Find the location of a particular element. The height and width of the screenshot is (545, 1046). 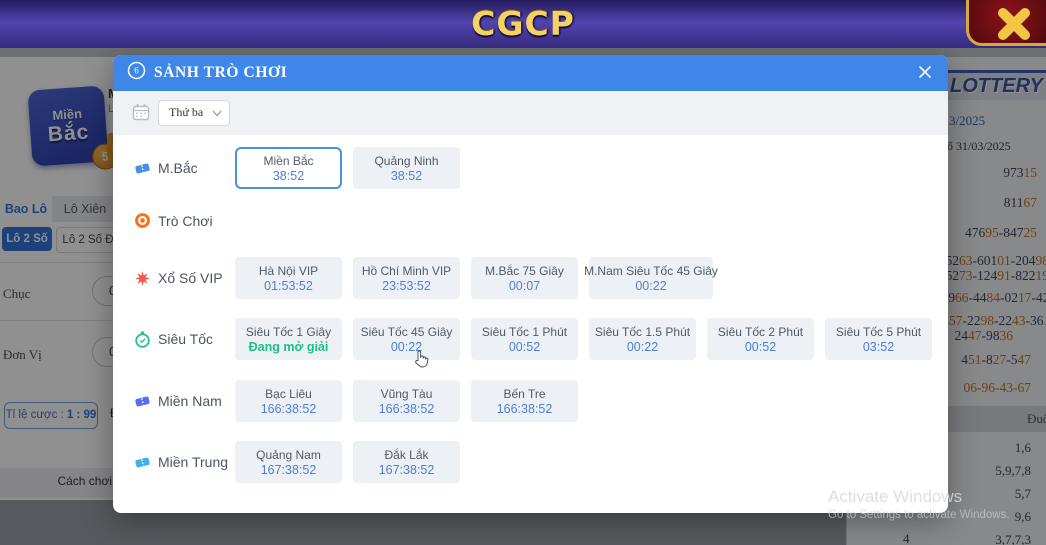

game-button: Vũng Tàu 166:38:52 is located at coordinates (406, 401).